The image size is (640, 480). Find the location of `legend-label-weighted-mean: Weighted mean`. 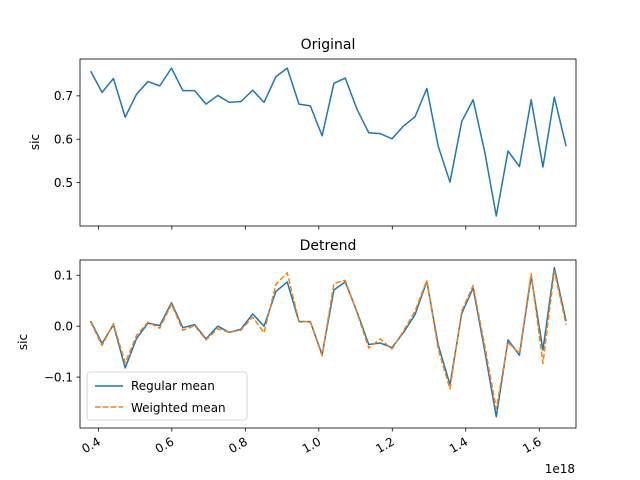

legend-label-weighted-mean: Weighted mean is located at coordinates (178, 408).